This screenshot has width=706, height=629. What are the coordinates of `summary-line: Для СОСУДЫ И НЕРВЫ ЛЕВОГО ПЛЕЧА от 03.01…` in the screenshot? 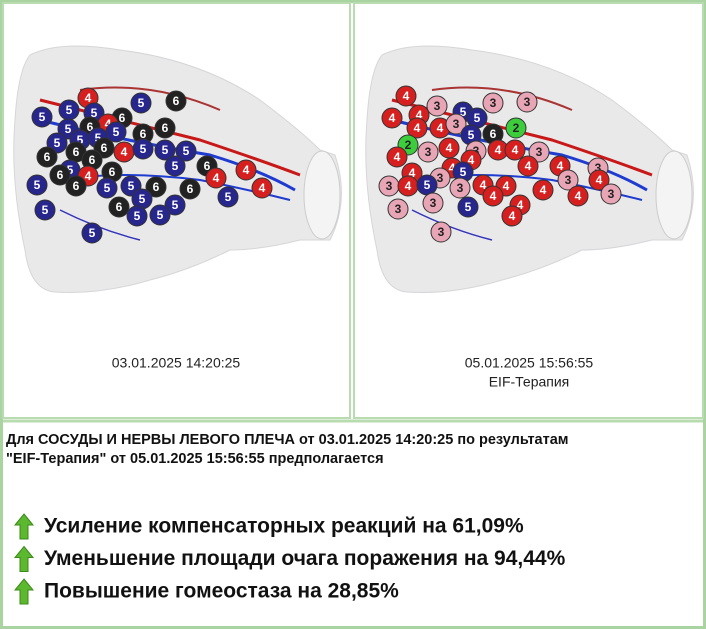 It's located at (287, 440).